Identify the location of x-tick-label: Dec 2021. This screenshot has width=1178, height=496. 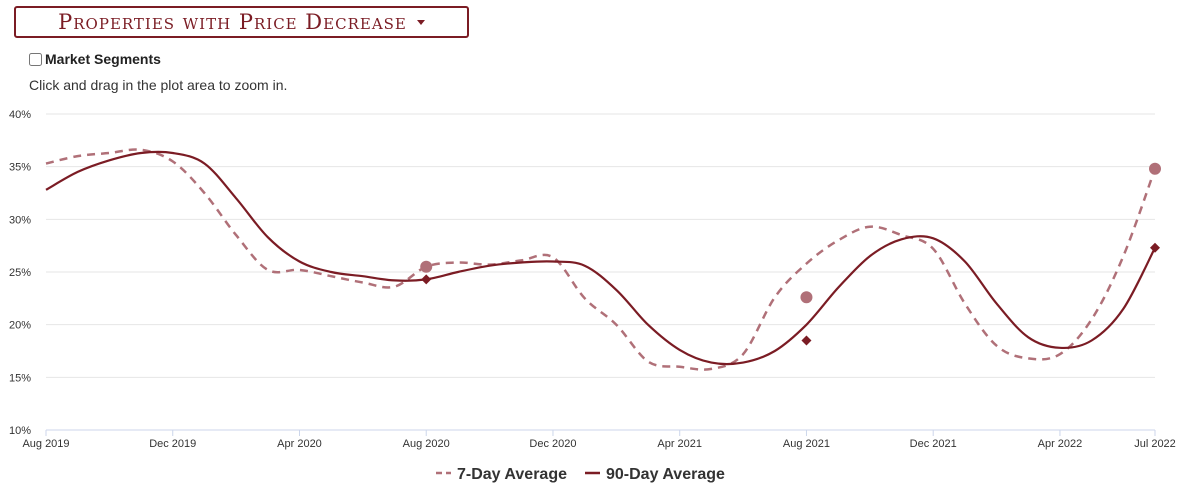
(933, 444).